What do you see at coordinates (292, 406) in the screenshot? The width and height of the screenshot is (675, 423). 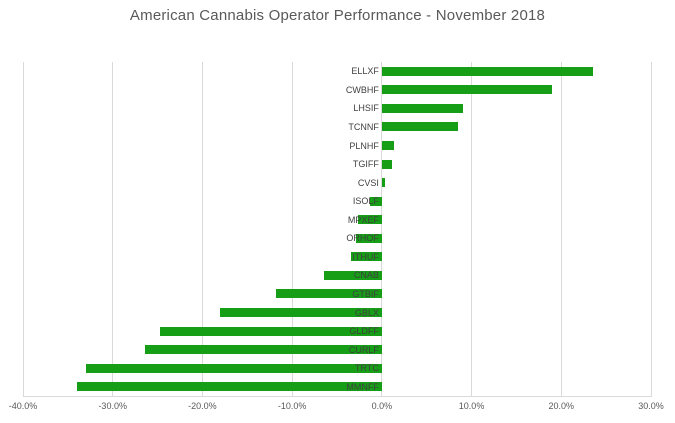 I see `x-axis-tick-label: -10.0%` at bounding box center [292, 406].